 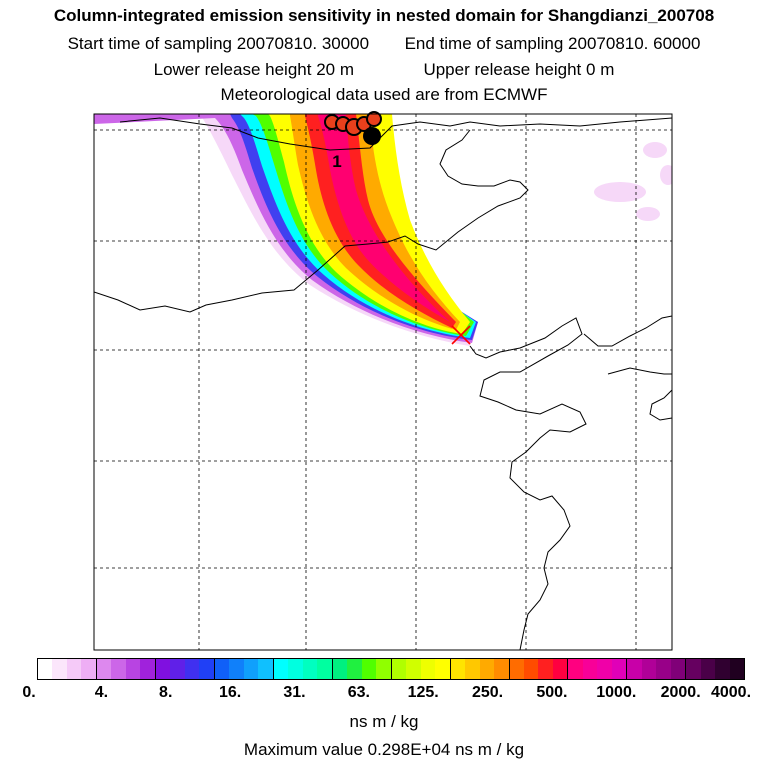 What do you see at coordinates (232, 69) in the screenshot?
I see `lower-release-label: Lower release height` at bounding box center [232, 69].